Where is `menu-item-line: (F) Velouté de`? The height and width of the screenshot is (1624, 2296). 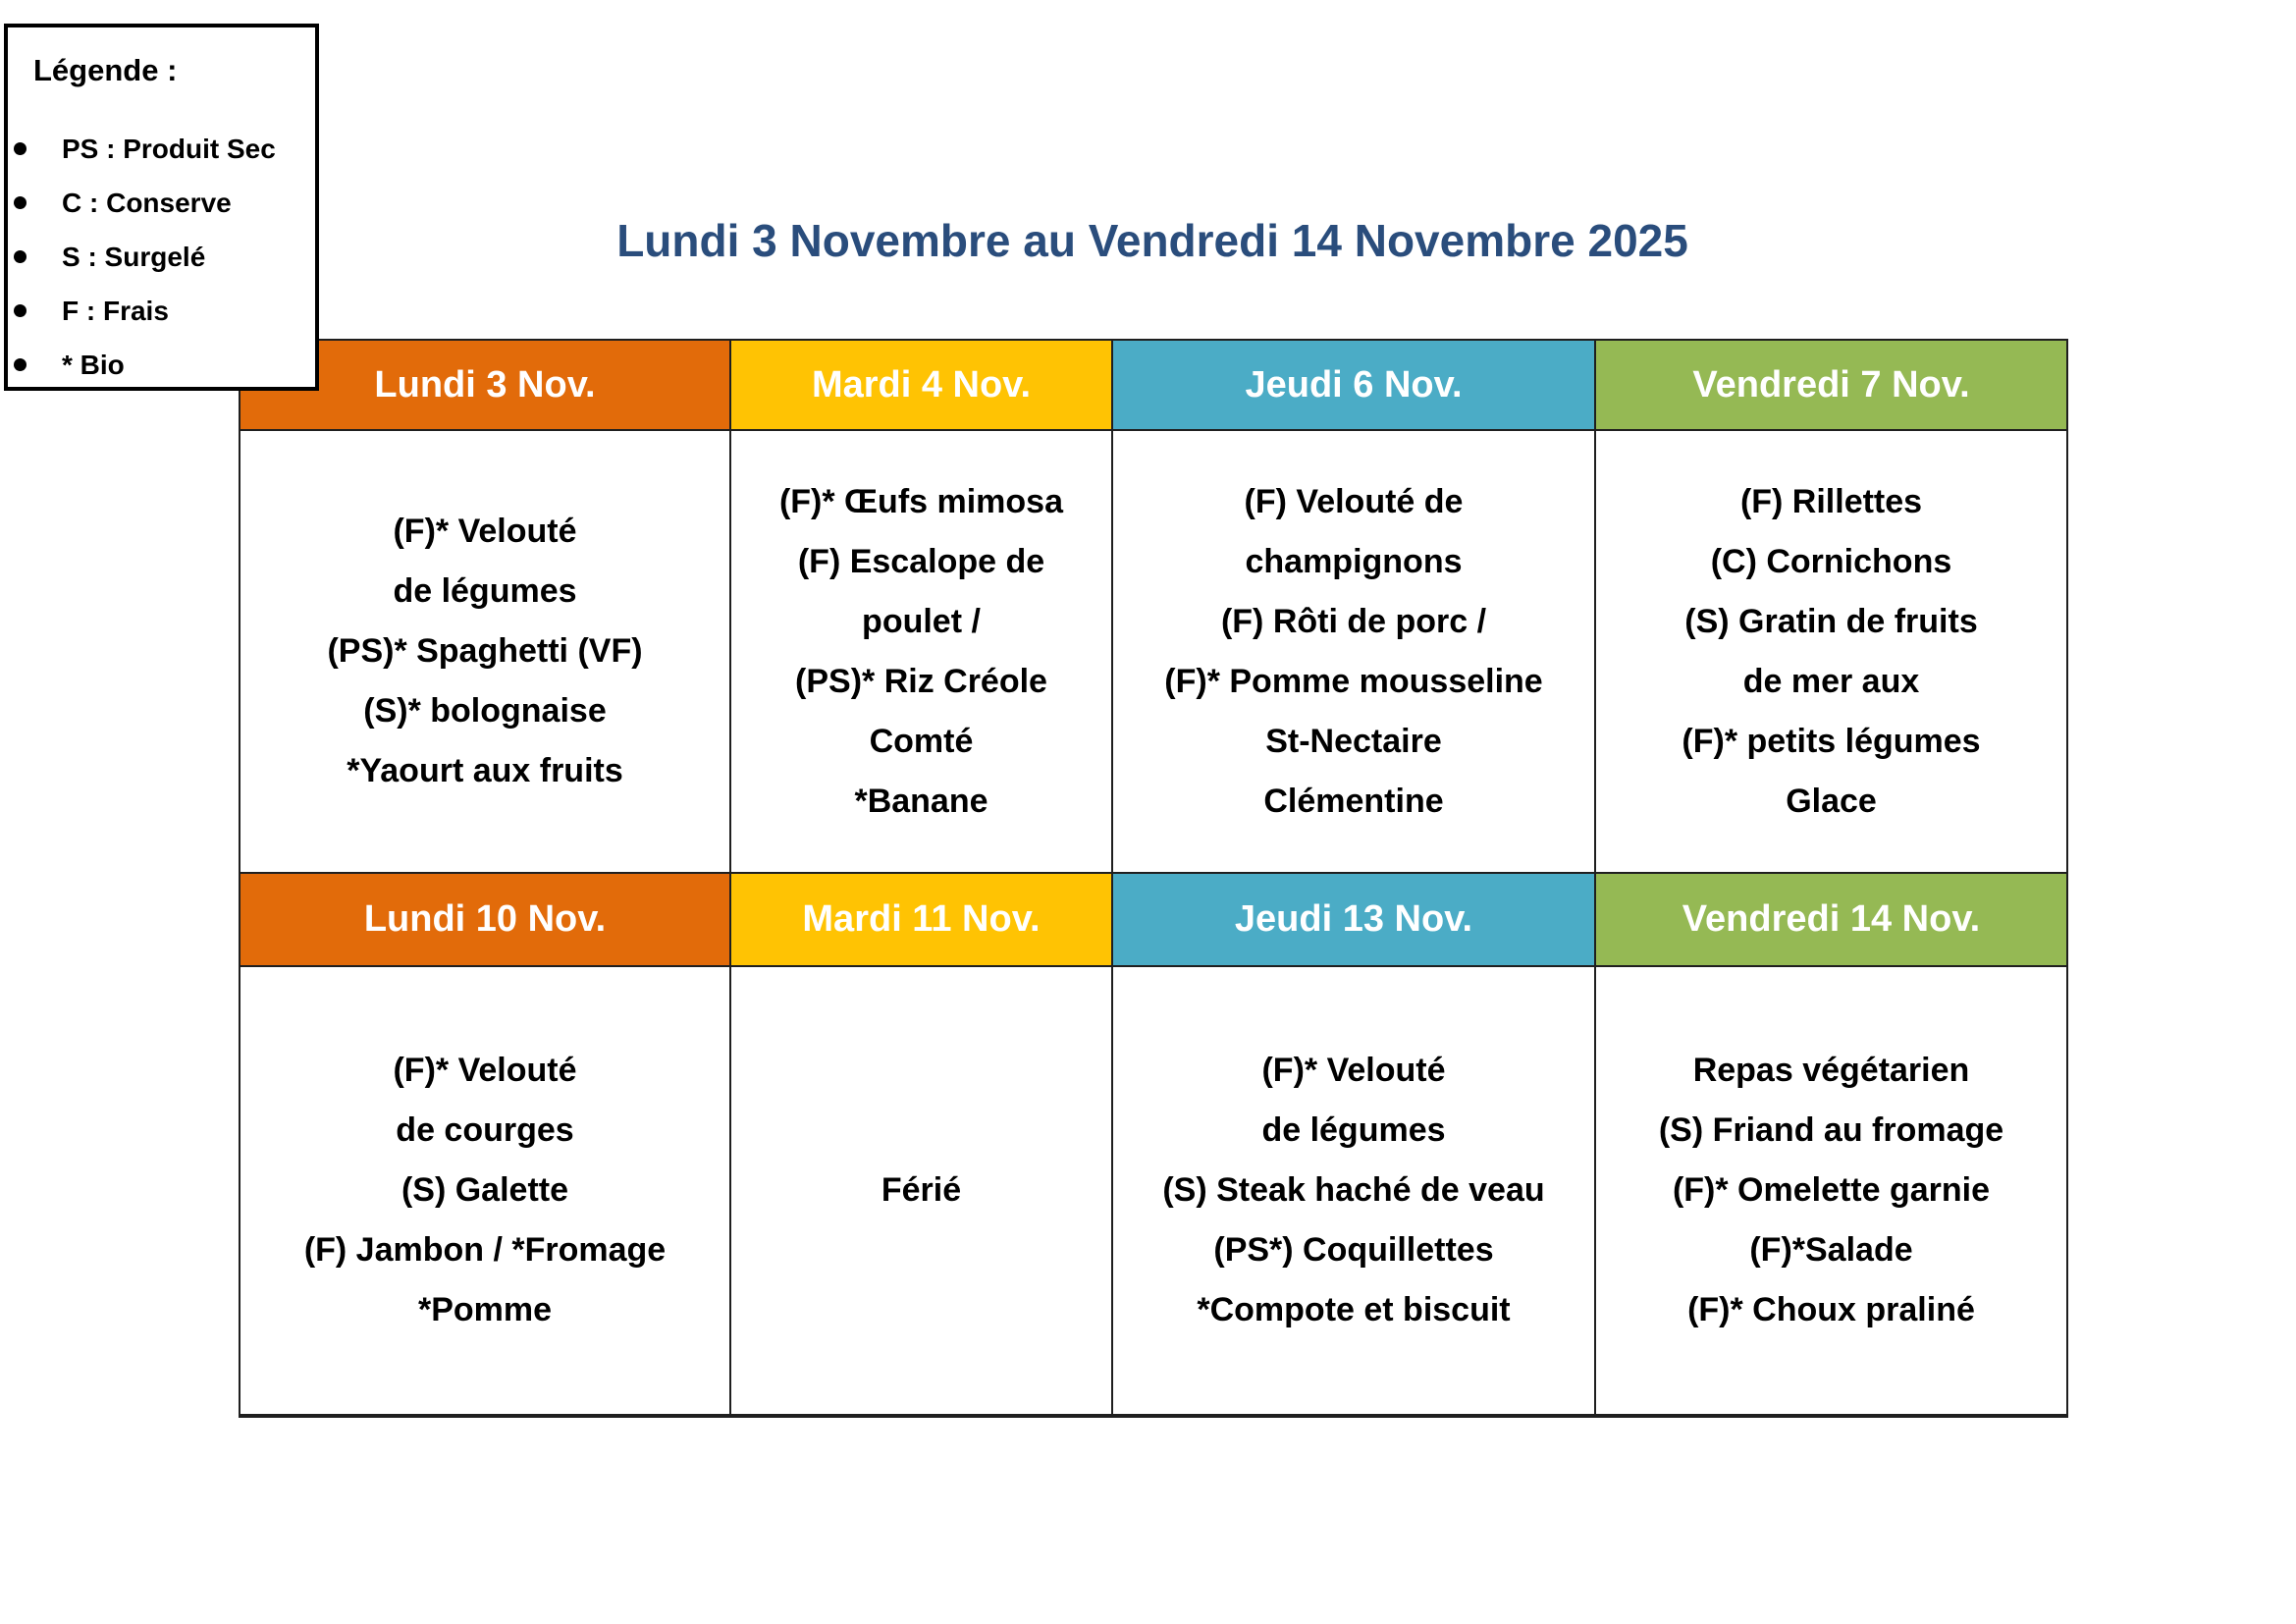
menu-item-line: (F) Velouté de is located at coordinates (1354, 501).